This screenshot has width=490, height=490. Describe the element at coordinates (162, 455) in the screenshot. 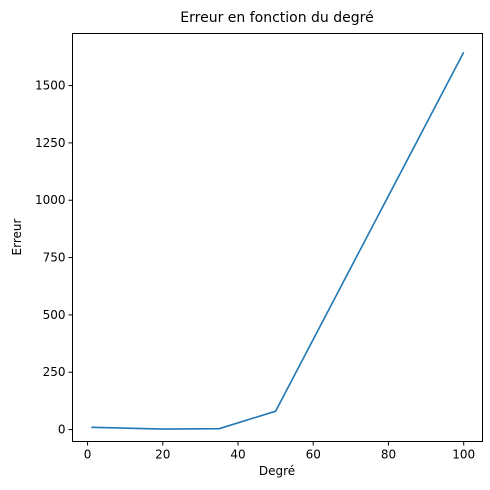

I see `x-tick-label: 20` at that location.